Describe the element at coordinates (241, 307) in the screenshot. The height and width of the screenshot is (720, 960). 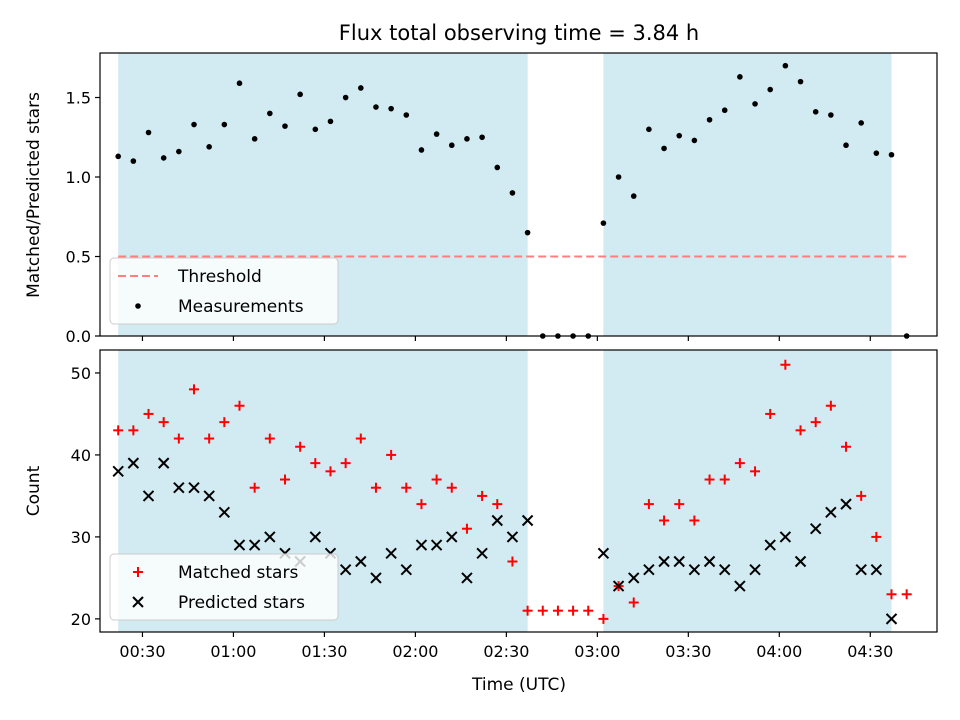
I see `legend-label: Measurements` at that location.